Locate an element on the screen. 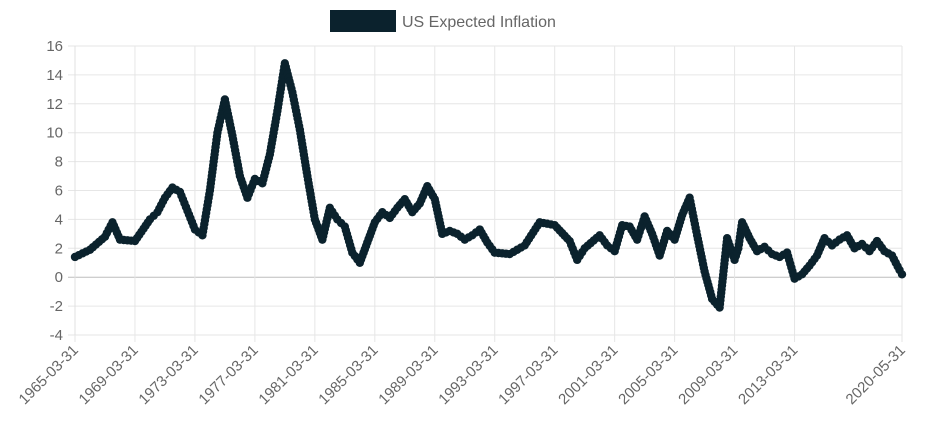 The height and width of the screenshot is (439, 925). legend: US Expected Inflation is located at coordinates (443, 21).